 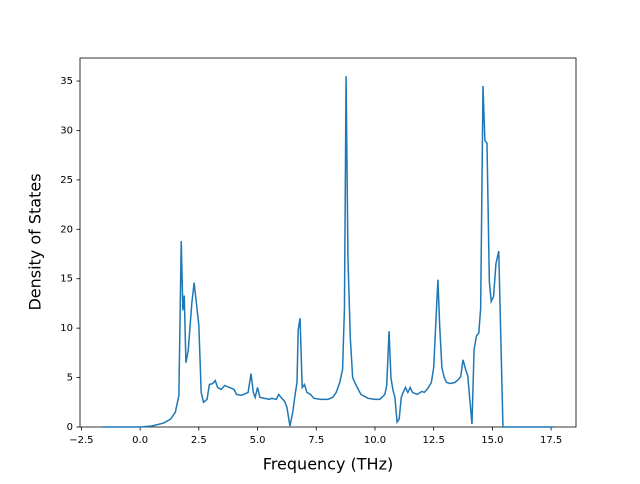 I want to click on y-tick-label: 35, so click(x=66, y=81).